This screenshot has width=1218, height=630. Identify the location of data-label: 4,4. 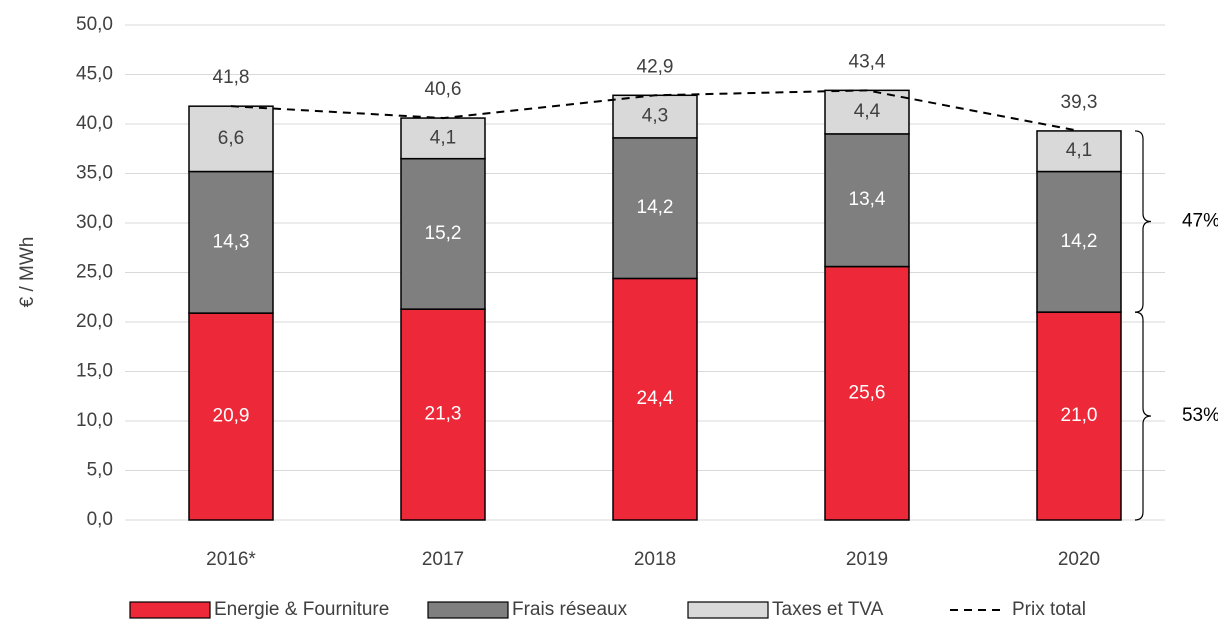
(867, 111).